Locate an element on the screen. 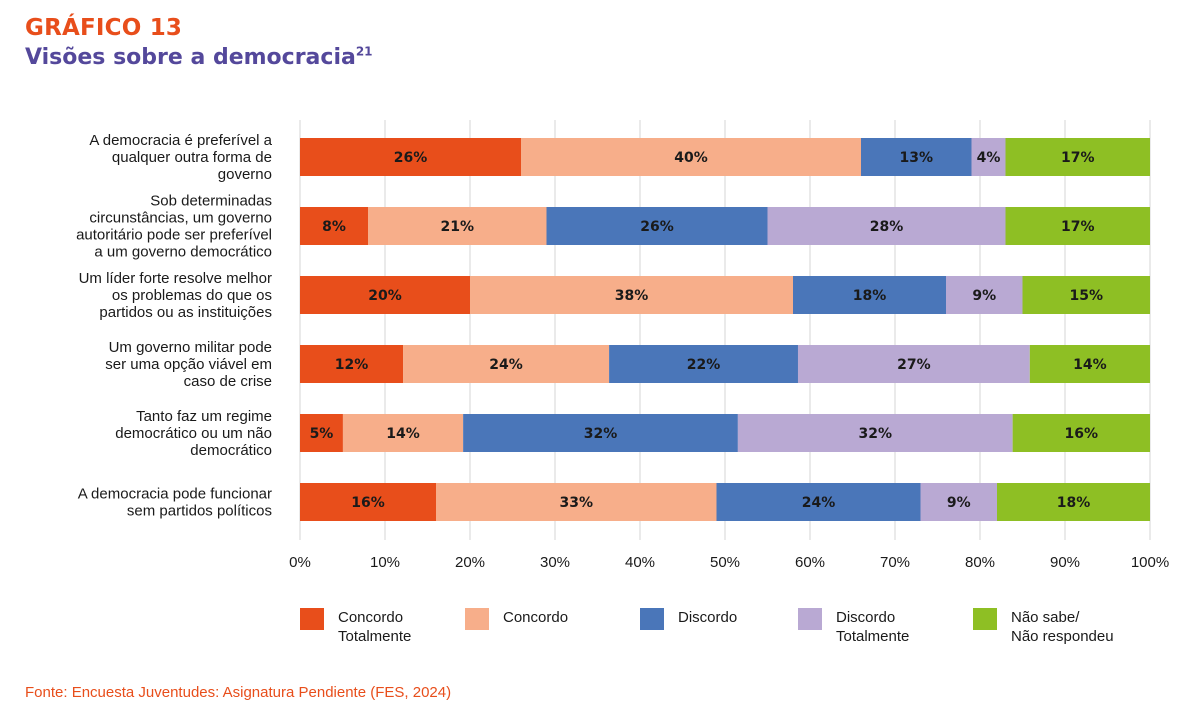  bar-row: 12% 24% 22% 27% 14% is located at coordinates (725, 364).